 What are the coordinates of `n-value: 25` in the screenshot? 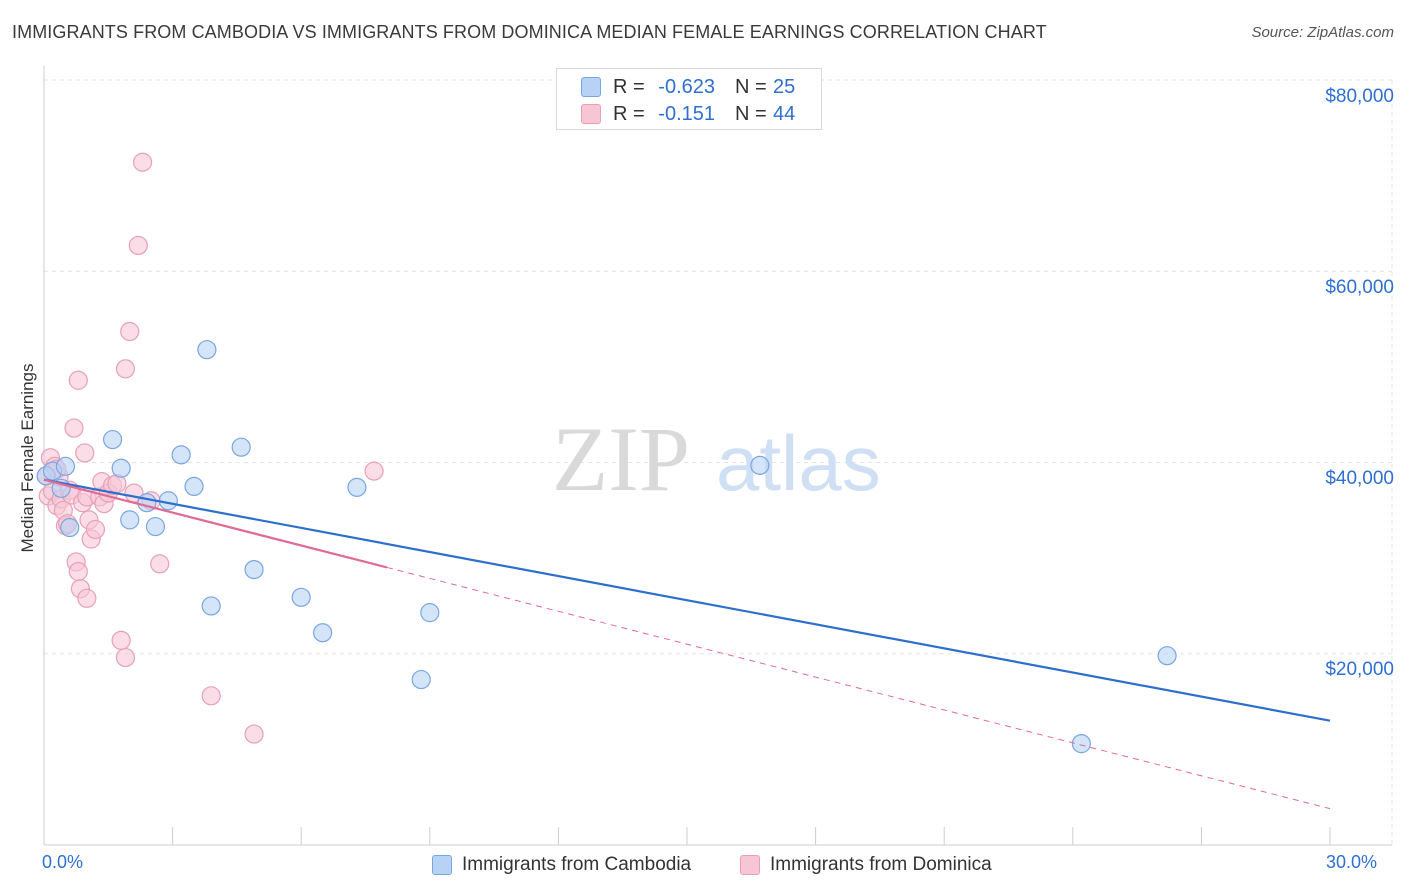 It's located at (784, 86).